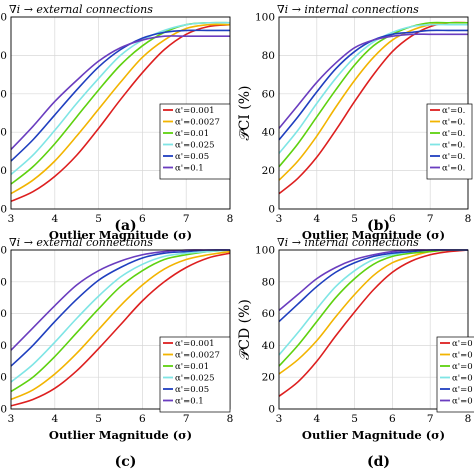 The height and width of the screenshot is (474, 474). What do you see at coordinates (378, 226) in the screenshot?
I see `panel-caption: (b)` at bounding box center [378, 226].